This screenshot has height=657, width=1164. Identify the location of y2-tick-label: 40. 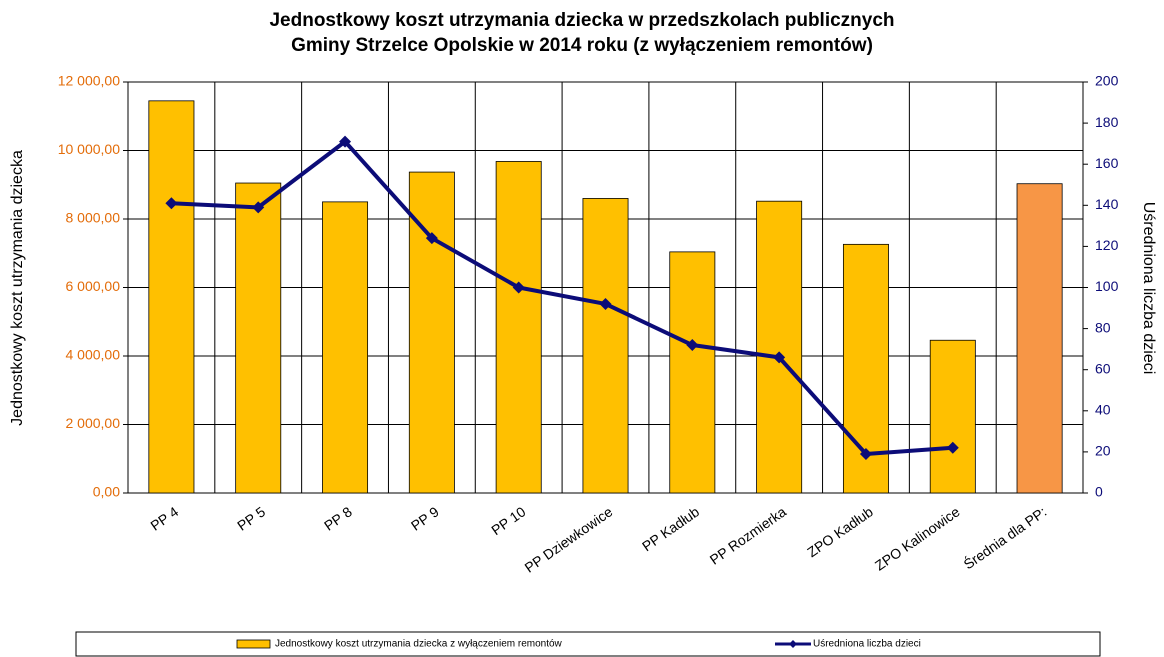
(1103, 410).